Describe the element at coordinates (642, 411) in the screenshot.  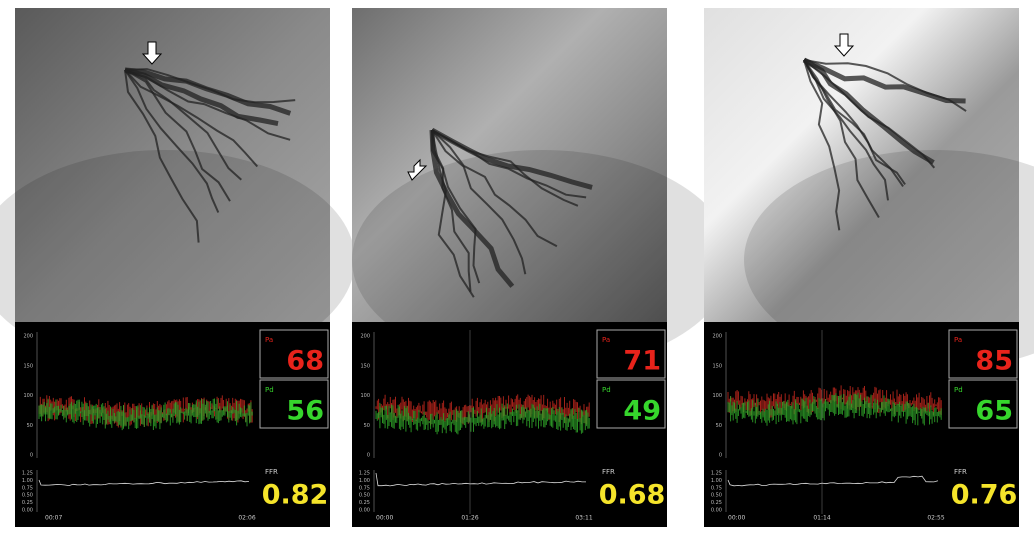
I see `pd-value: 49` at that location.